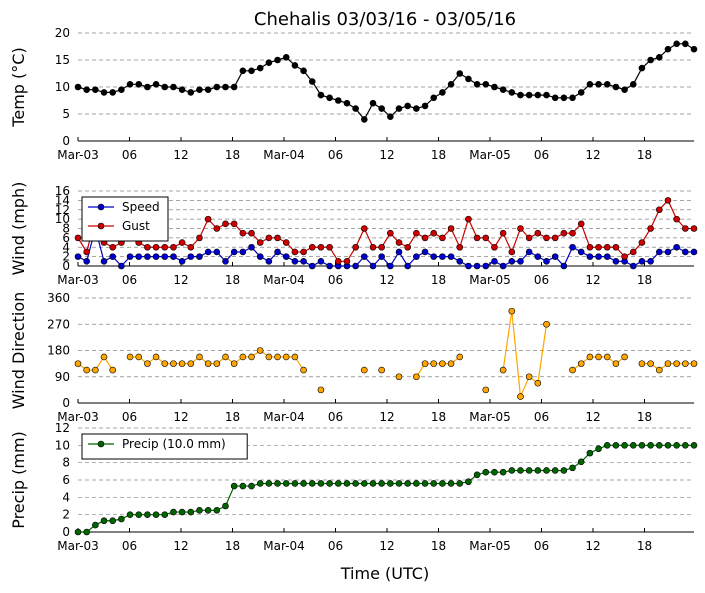 The image size is (705, 593). I want to click on legend-label: Speed, so click(141, 207).